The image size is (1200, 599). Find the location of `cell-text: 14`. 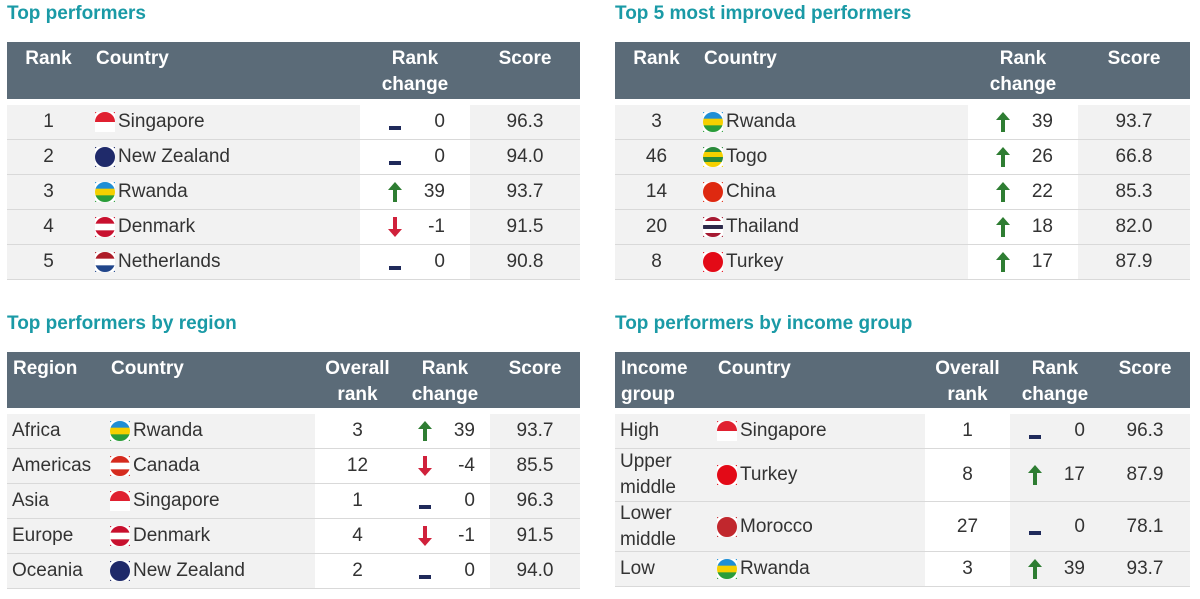

cell-text: 14 is located at coordinates (656, 191).